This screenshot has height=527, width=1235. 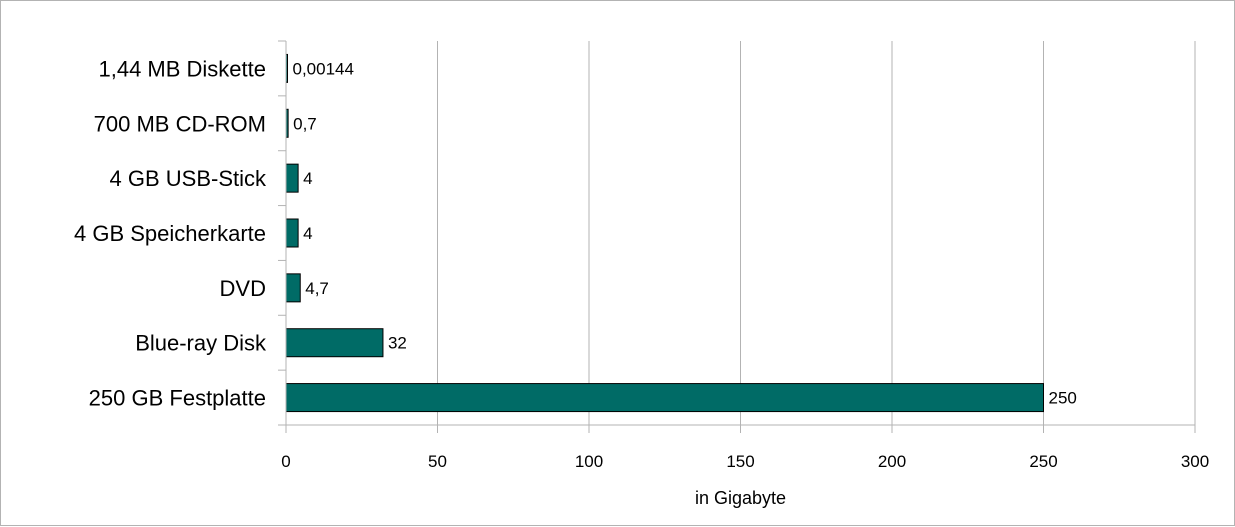 What do you see at coordinates (892, 461) in the screenshot?
I see `x-tick-label: 200` at bounding box center [892, 461].